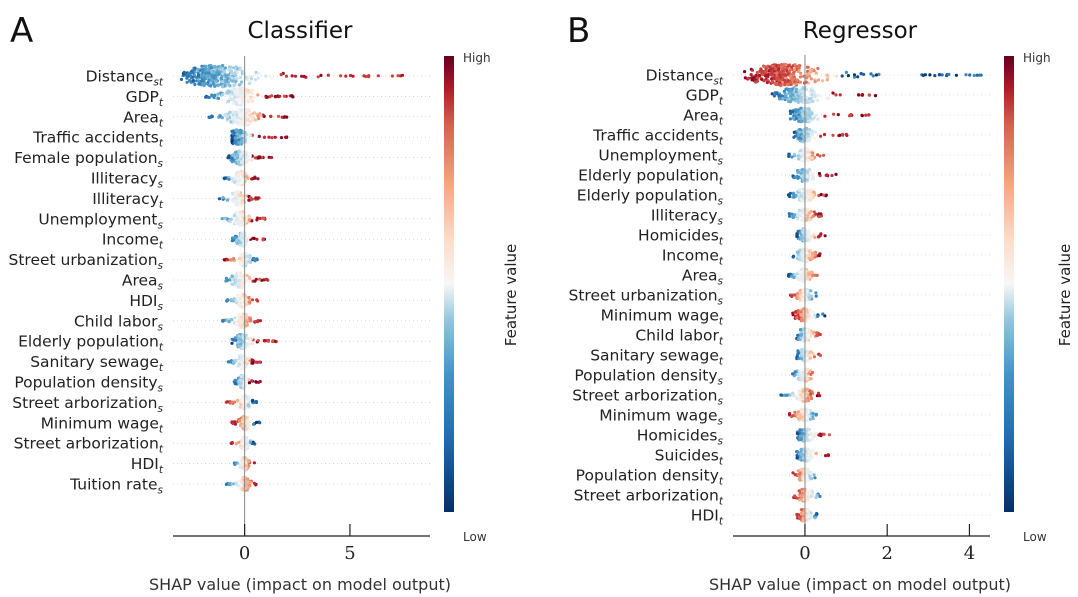 The height and width of the screenshot is (597, 1078). I want to click on feature-row: Illiteracys, so click(260, 180).